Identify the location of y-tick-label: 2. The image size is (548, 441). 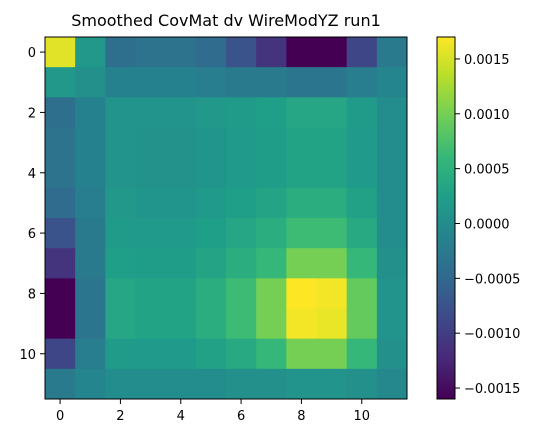
(32, 113).